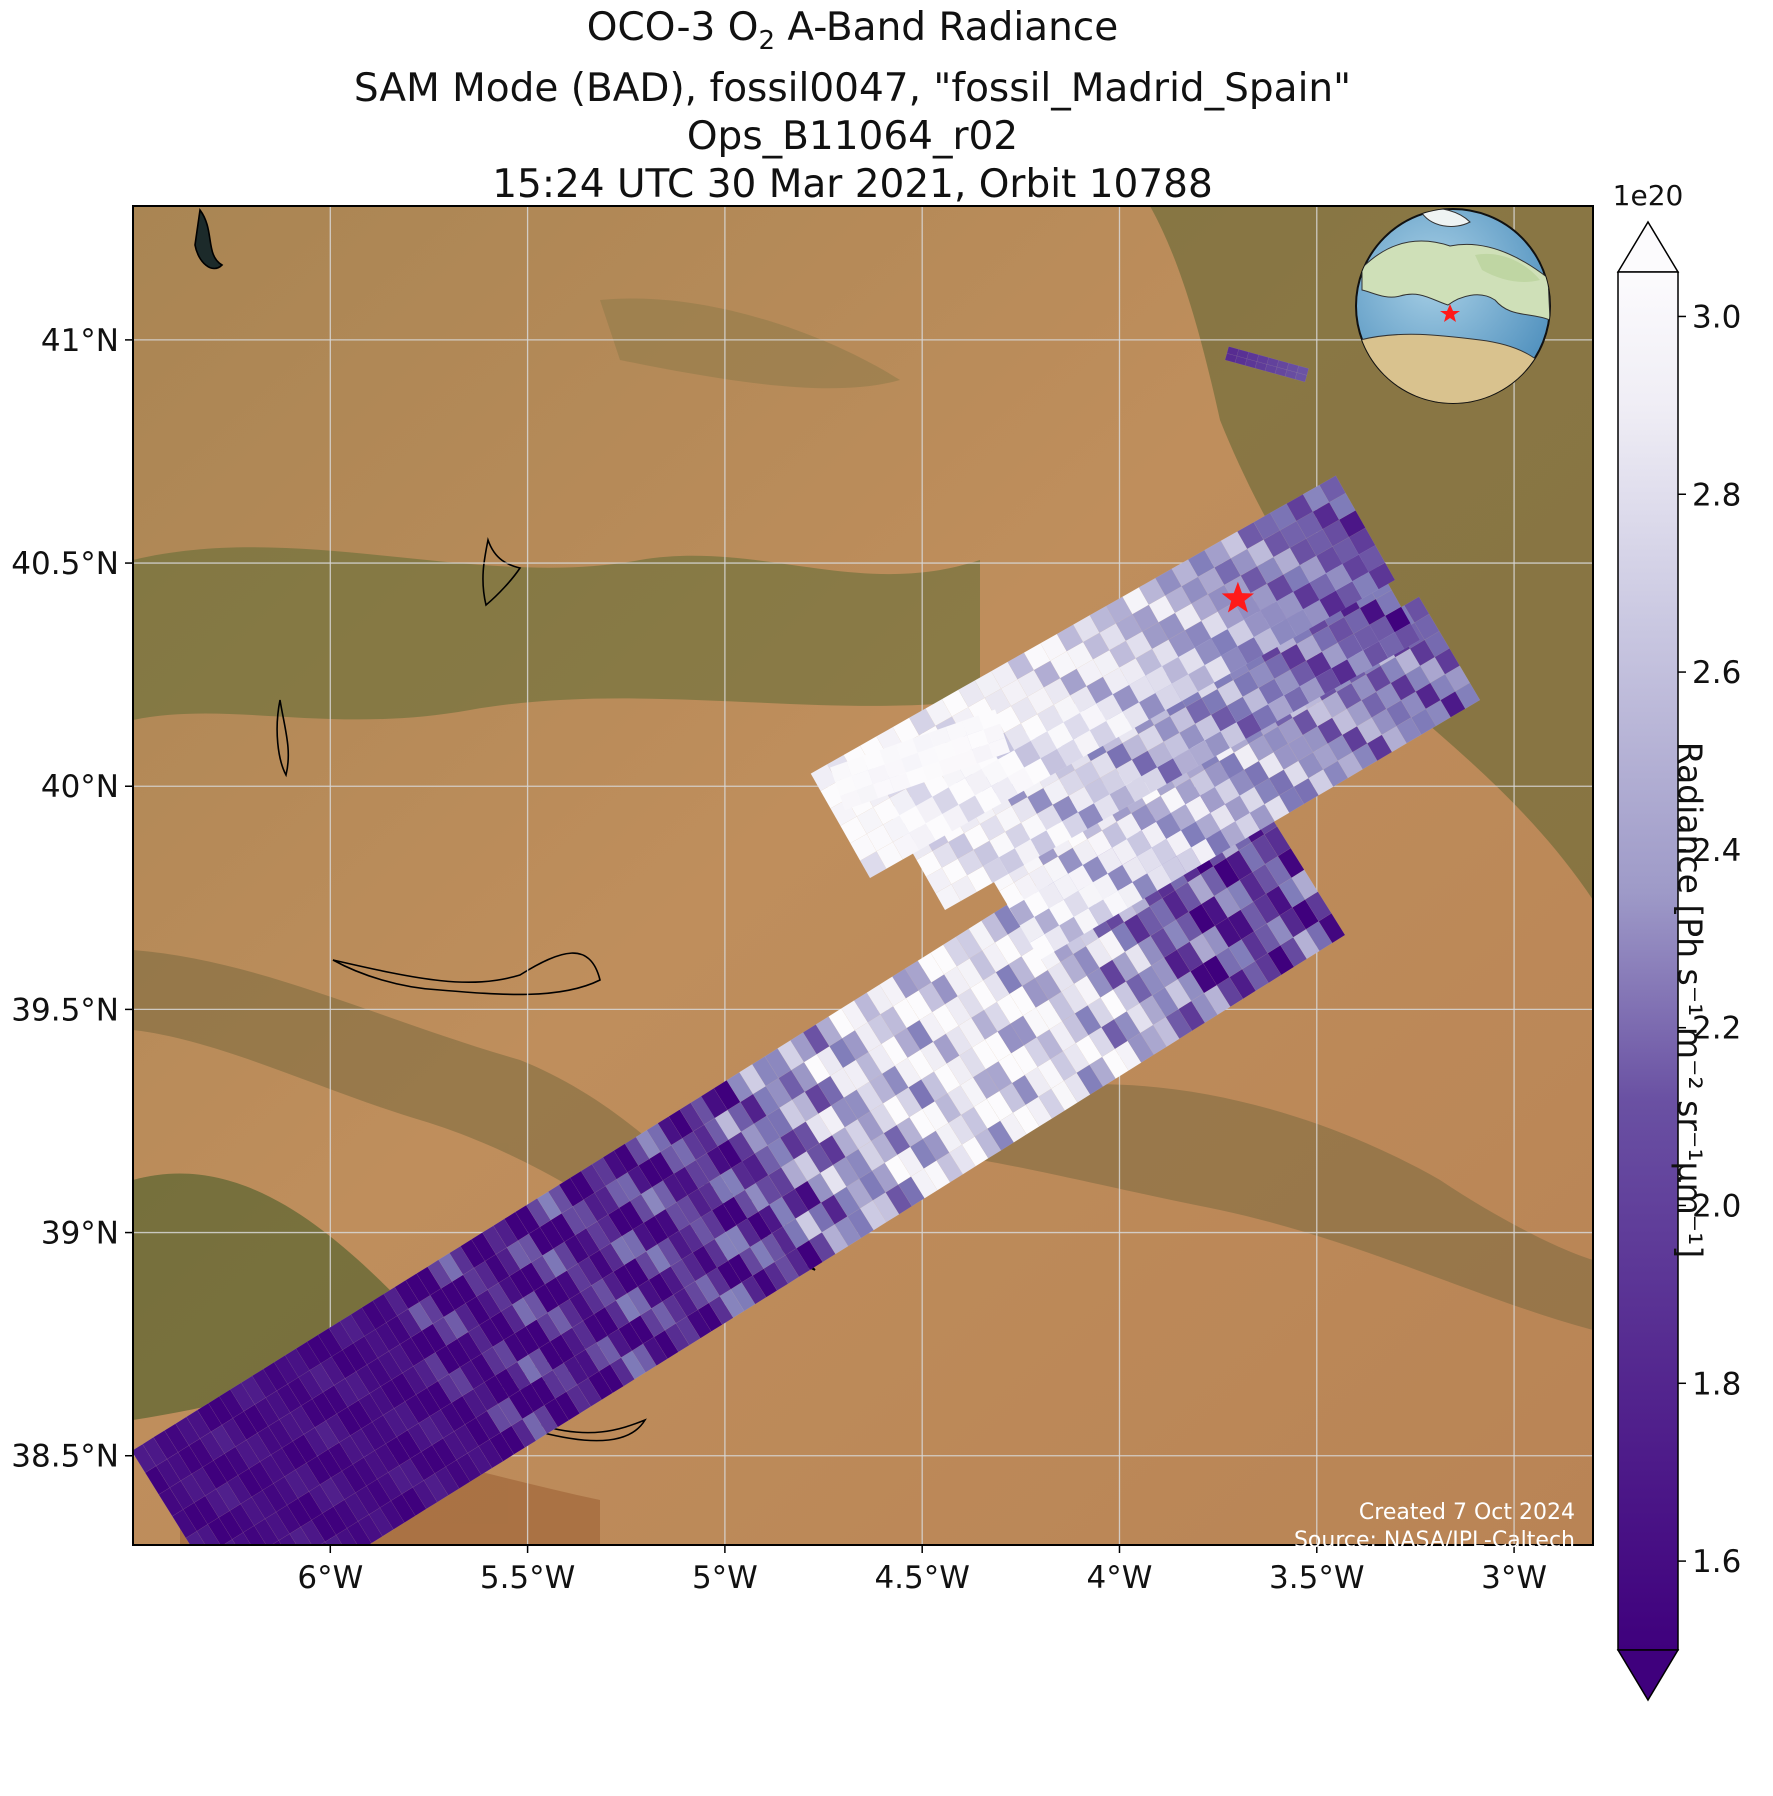 The height and width of the screenshot is (1796, 1773). What do you see at coordinates (330, 1578) in the screenshot?
I see `tick-label-lon: 6°W` at bounding box center [330, 1578].